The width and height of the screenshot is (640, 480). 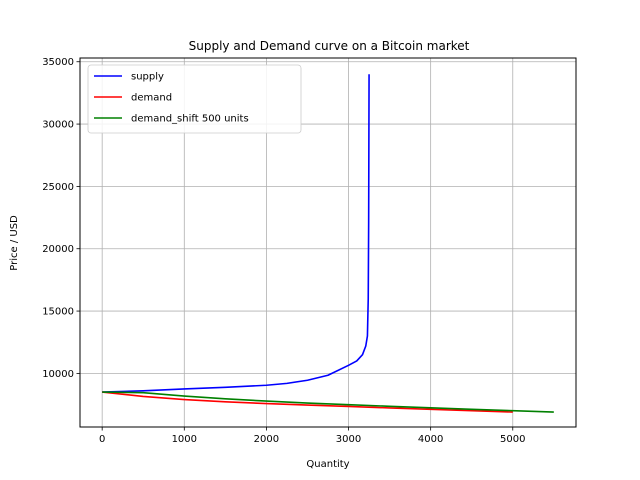 I want to click on x-tick-label: 2000, so click(x=266, y=439).